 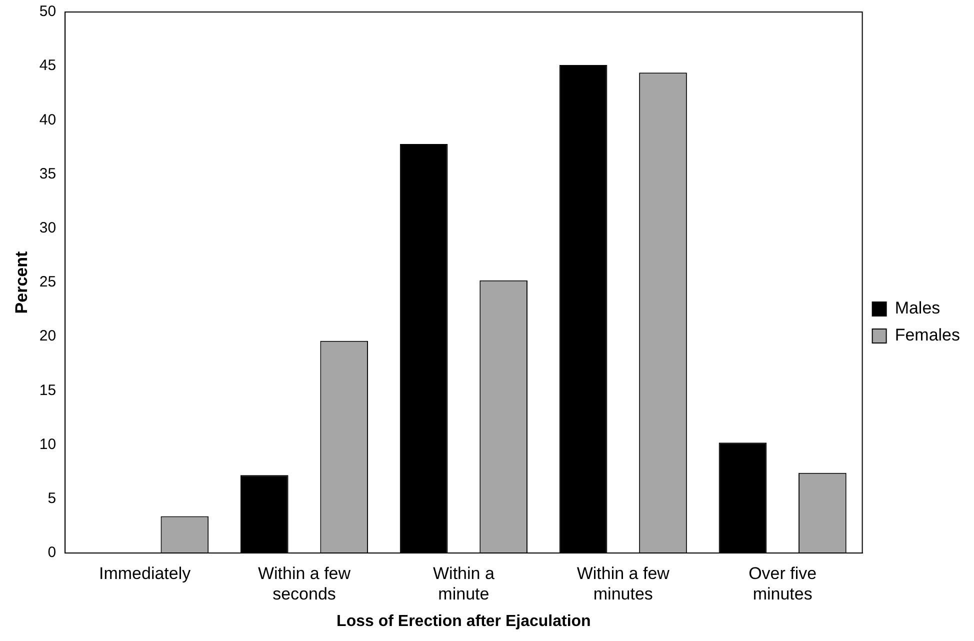 I want to click on y-tick-label: 20, so click(x=47, y=336).